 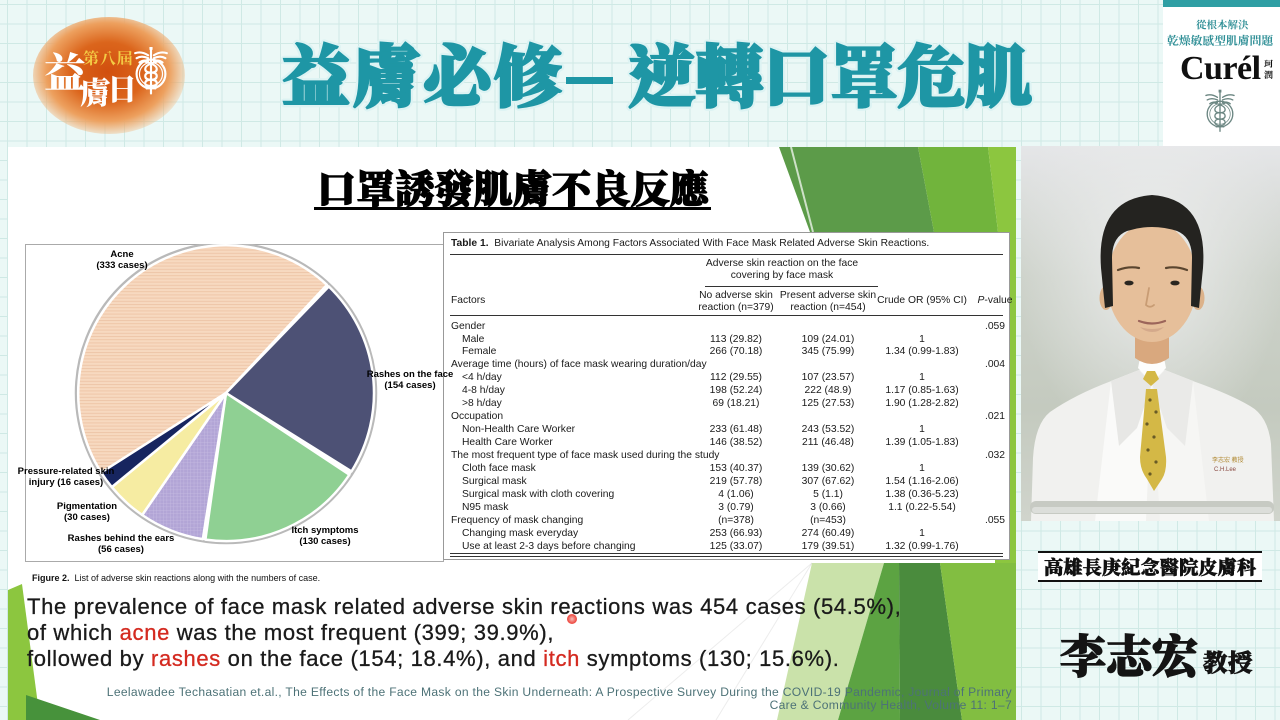 I want to click on svg-text: C.H.Lee, so click(x=1225, y=470).